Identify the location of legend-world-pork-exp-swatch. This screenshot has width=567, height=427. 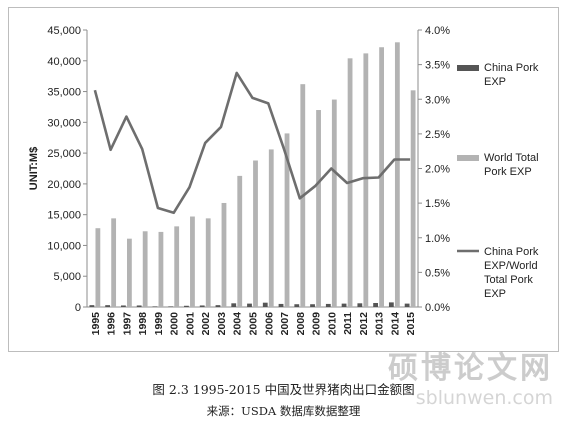
(468, 158).